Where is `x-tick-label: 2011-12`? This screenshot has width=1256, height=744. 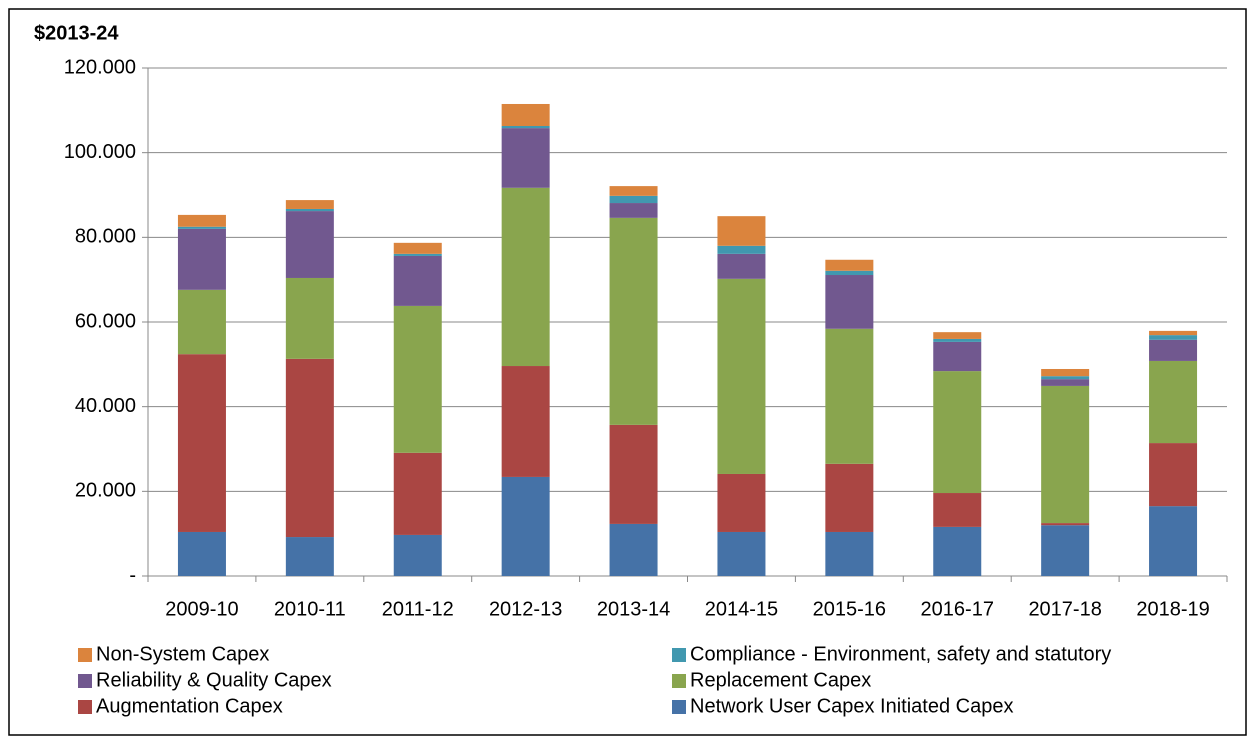 x-tick-label: 2011-12 is located at coordinates (418, 609).